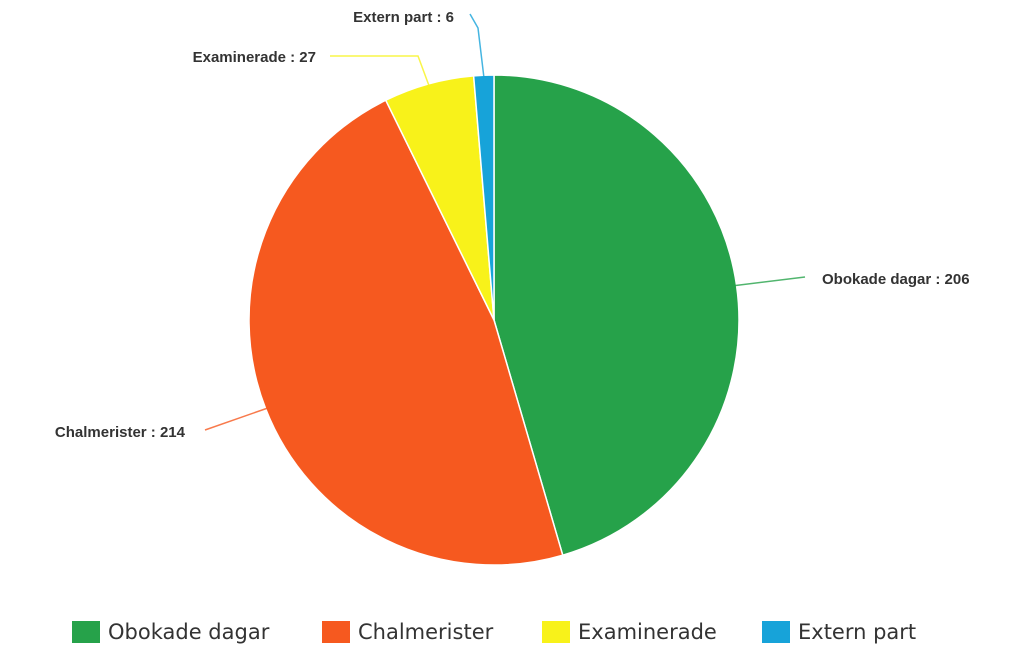 This screenshot has height=652, width=1024. I want to click on data-label: Obokade dagar : 206, so click(896, 279).